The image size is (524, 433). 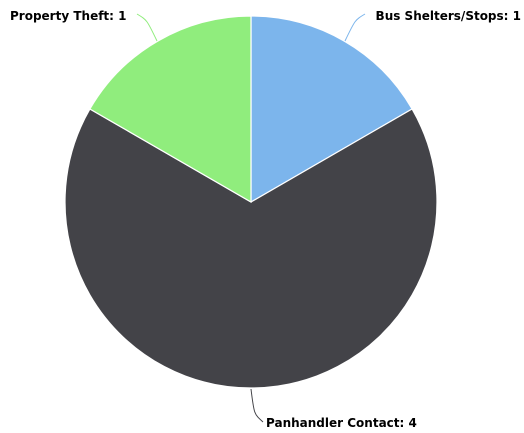 I want to click on slice-label: Property Theft: 1, so click(x=68, y=16).